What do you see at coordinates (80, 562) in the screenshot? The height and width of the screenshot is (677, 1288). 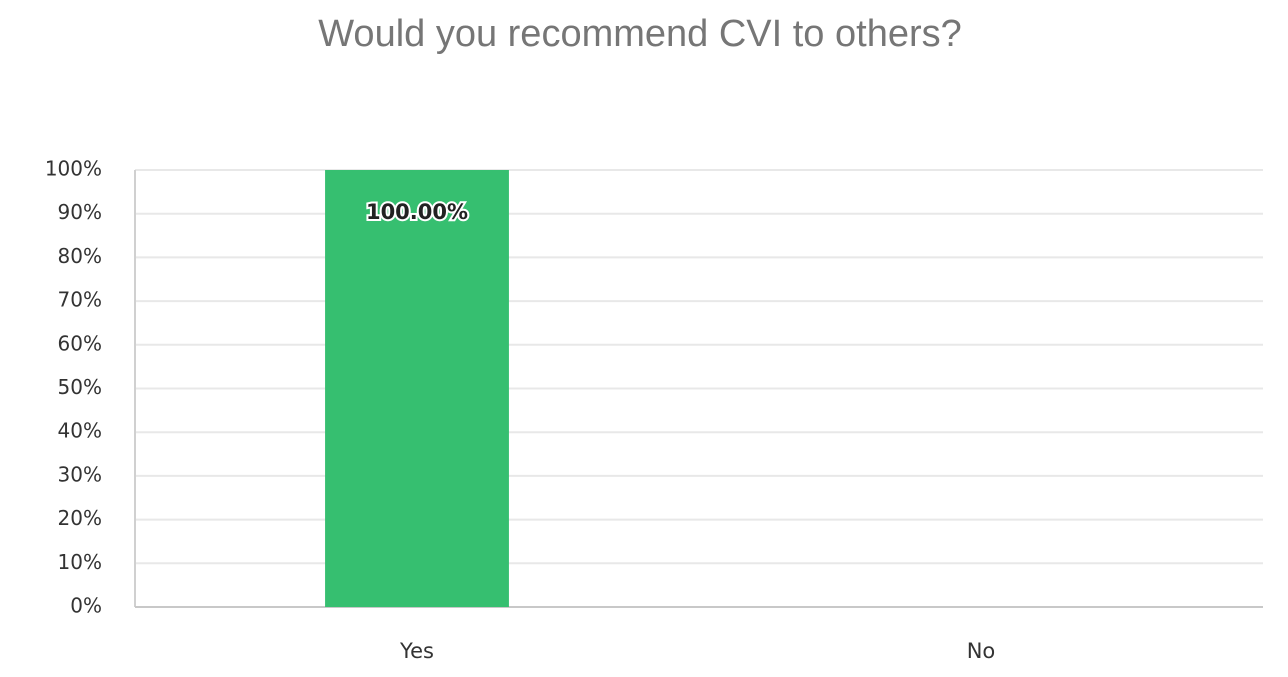 I see `y-tick-label: 10%` at bounding box center [80, 562].